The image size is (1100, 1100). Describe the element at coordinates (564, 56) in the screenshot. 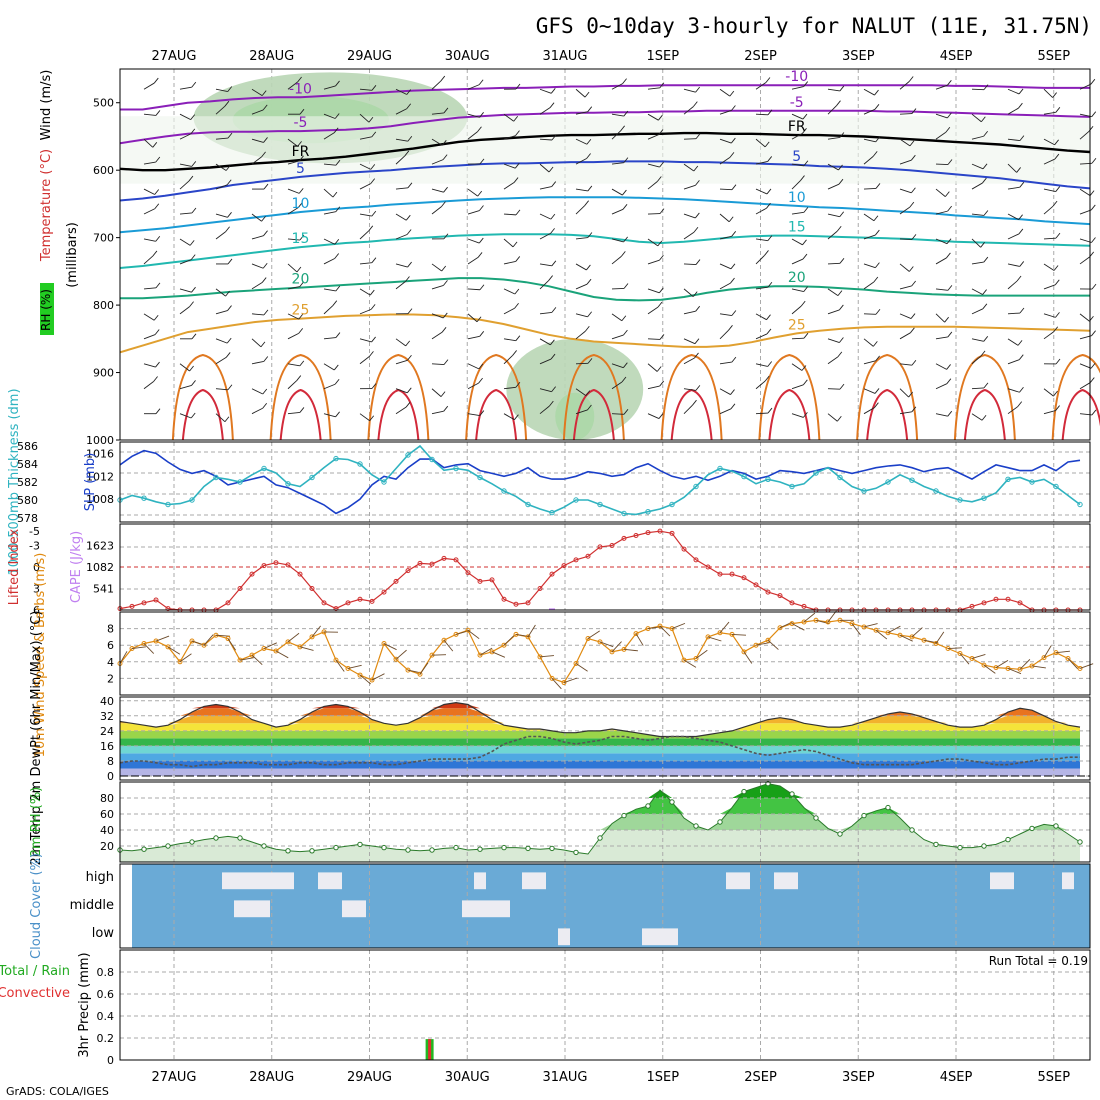

I see `date-label-top: 31AUG` at that location.